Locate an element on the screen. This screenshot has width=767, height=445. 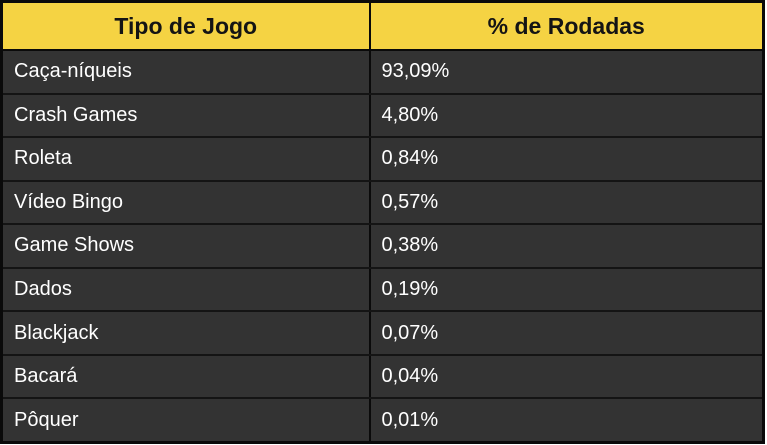
table-row: Roleta 0,84% is located at coordinates (382, 159).